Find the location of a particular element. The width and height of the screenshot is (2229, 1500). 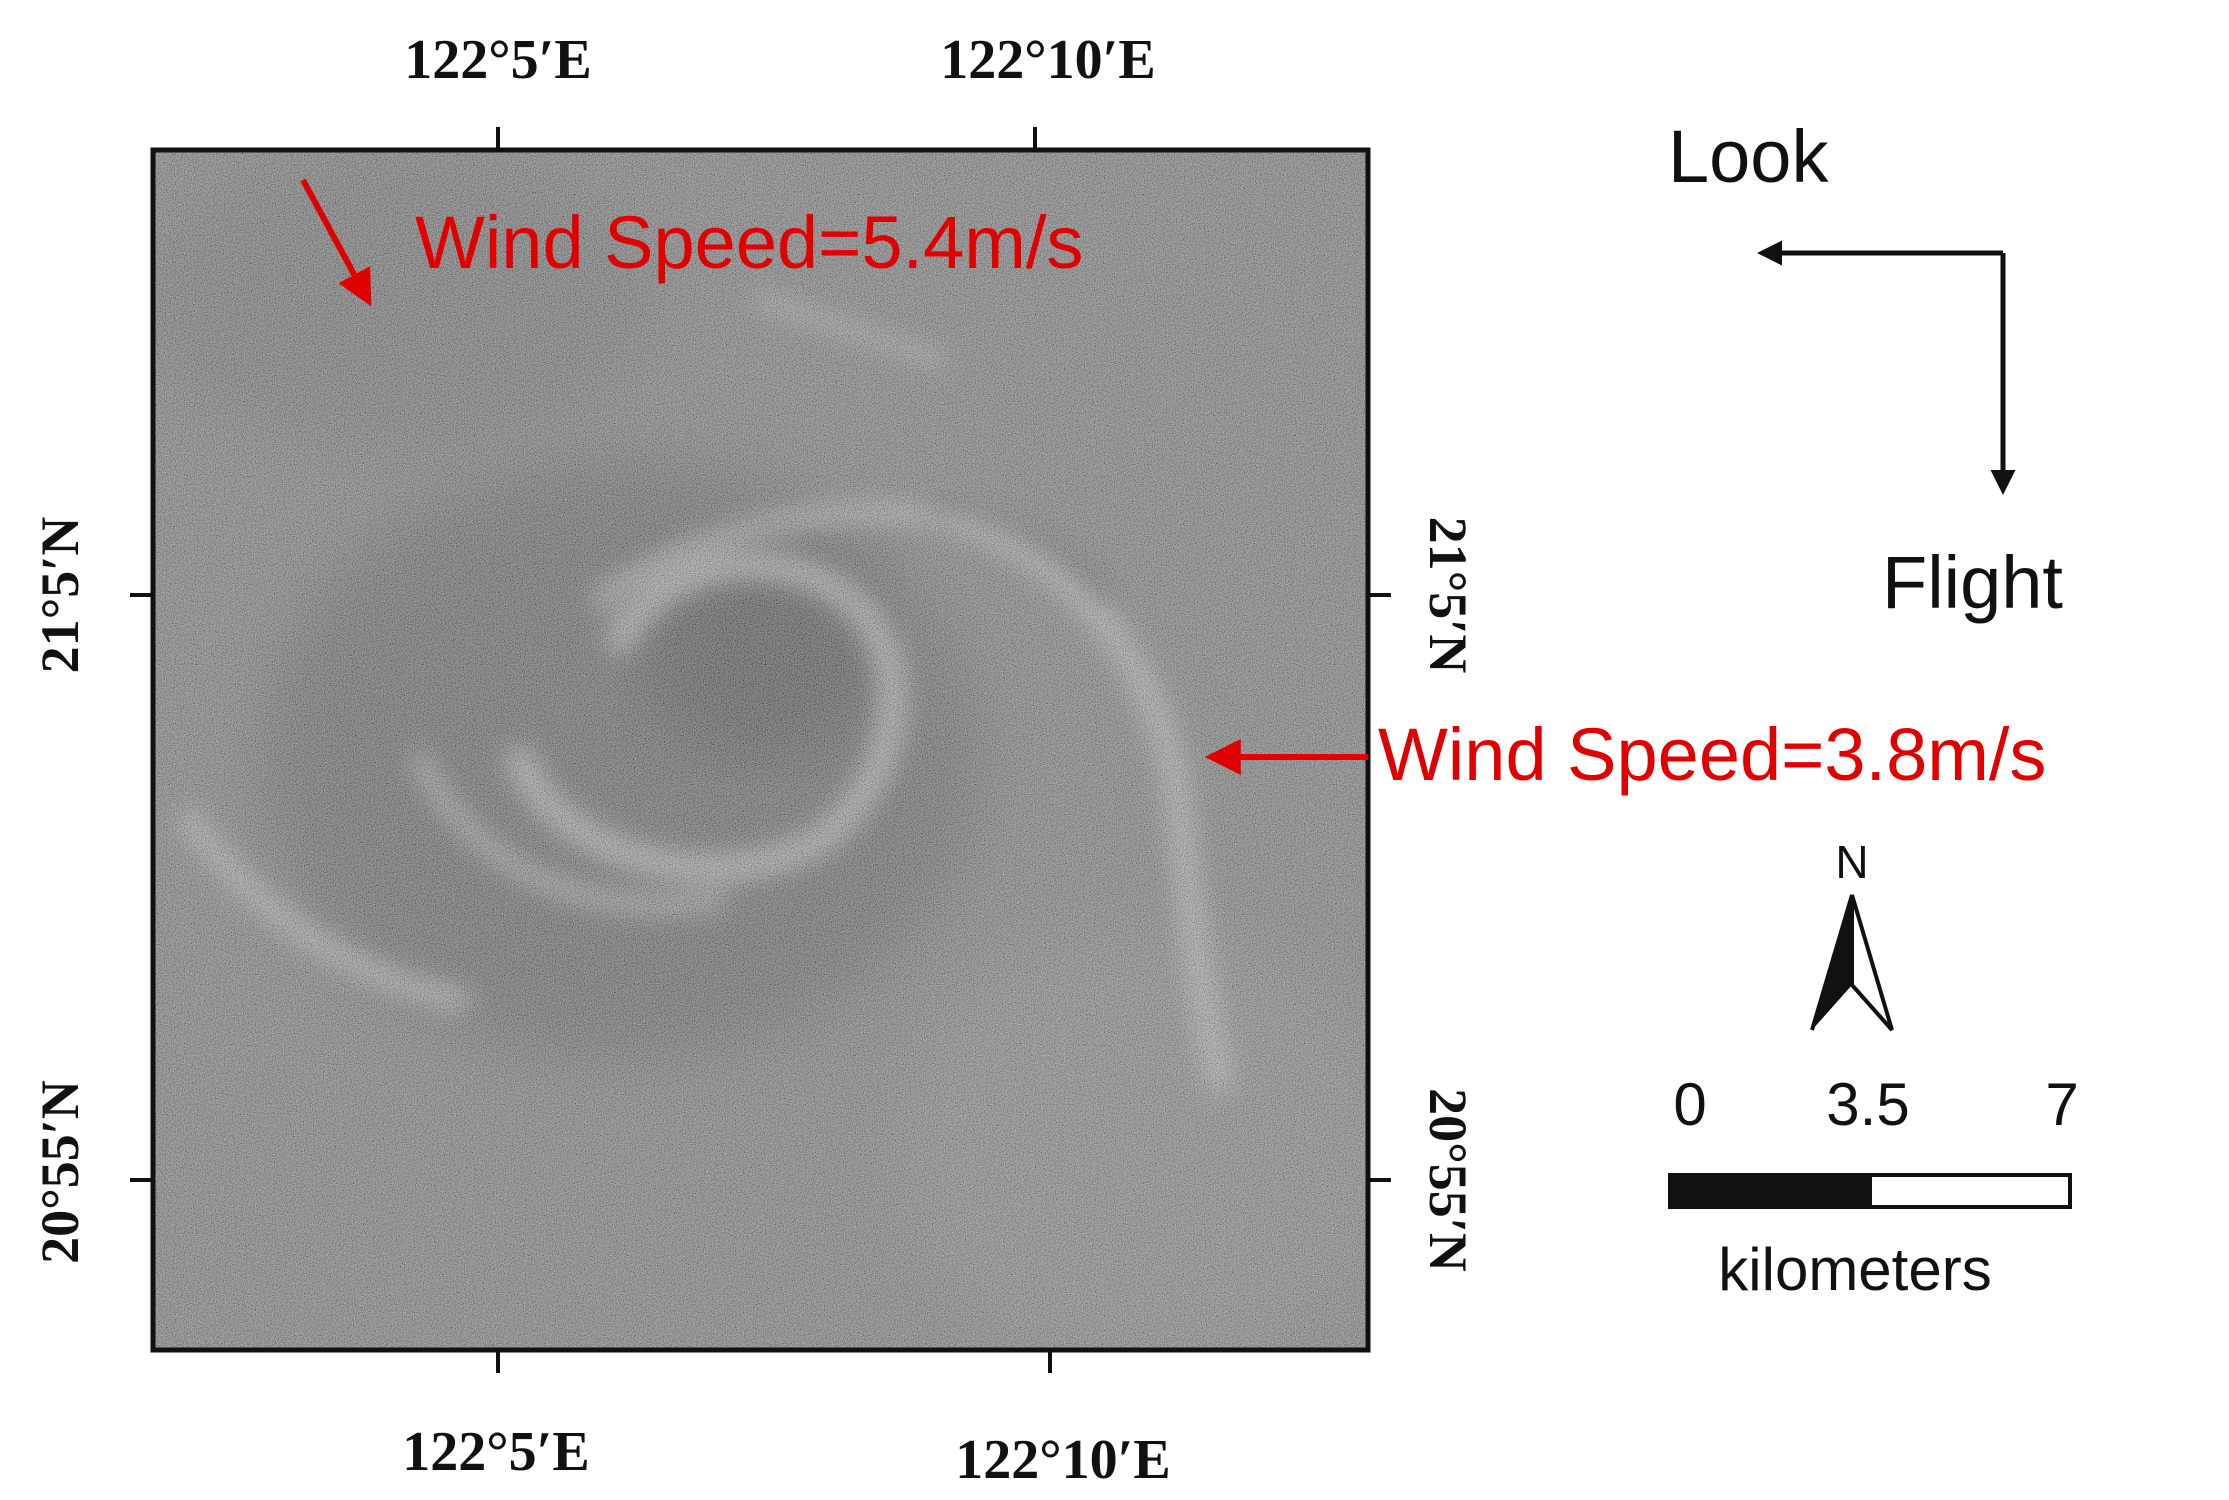

north-arrow: N is located at coordinates (1852, 934).